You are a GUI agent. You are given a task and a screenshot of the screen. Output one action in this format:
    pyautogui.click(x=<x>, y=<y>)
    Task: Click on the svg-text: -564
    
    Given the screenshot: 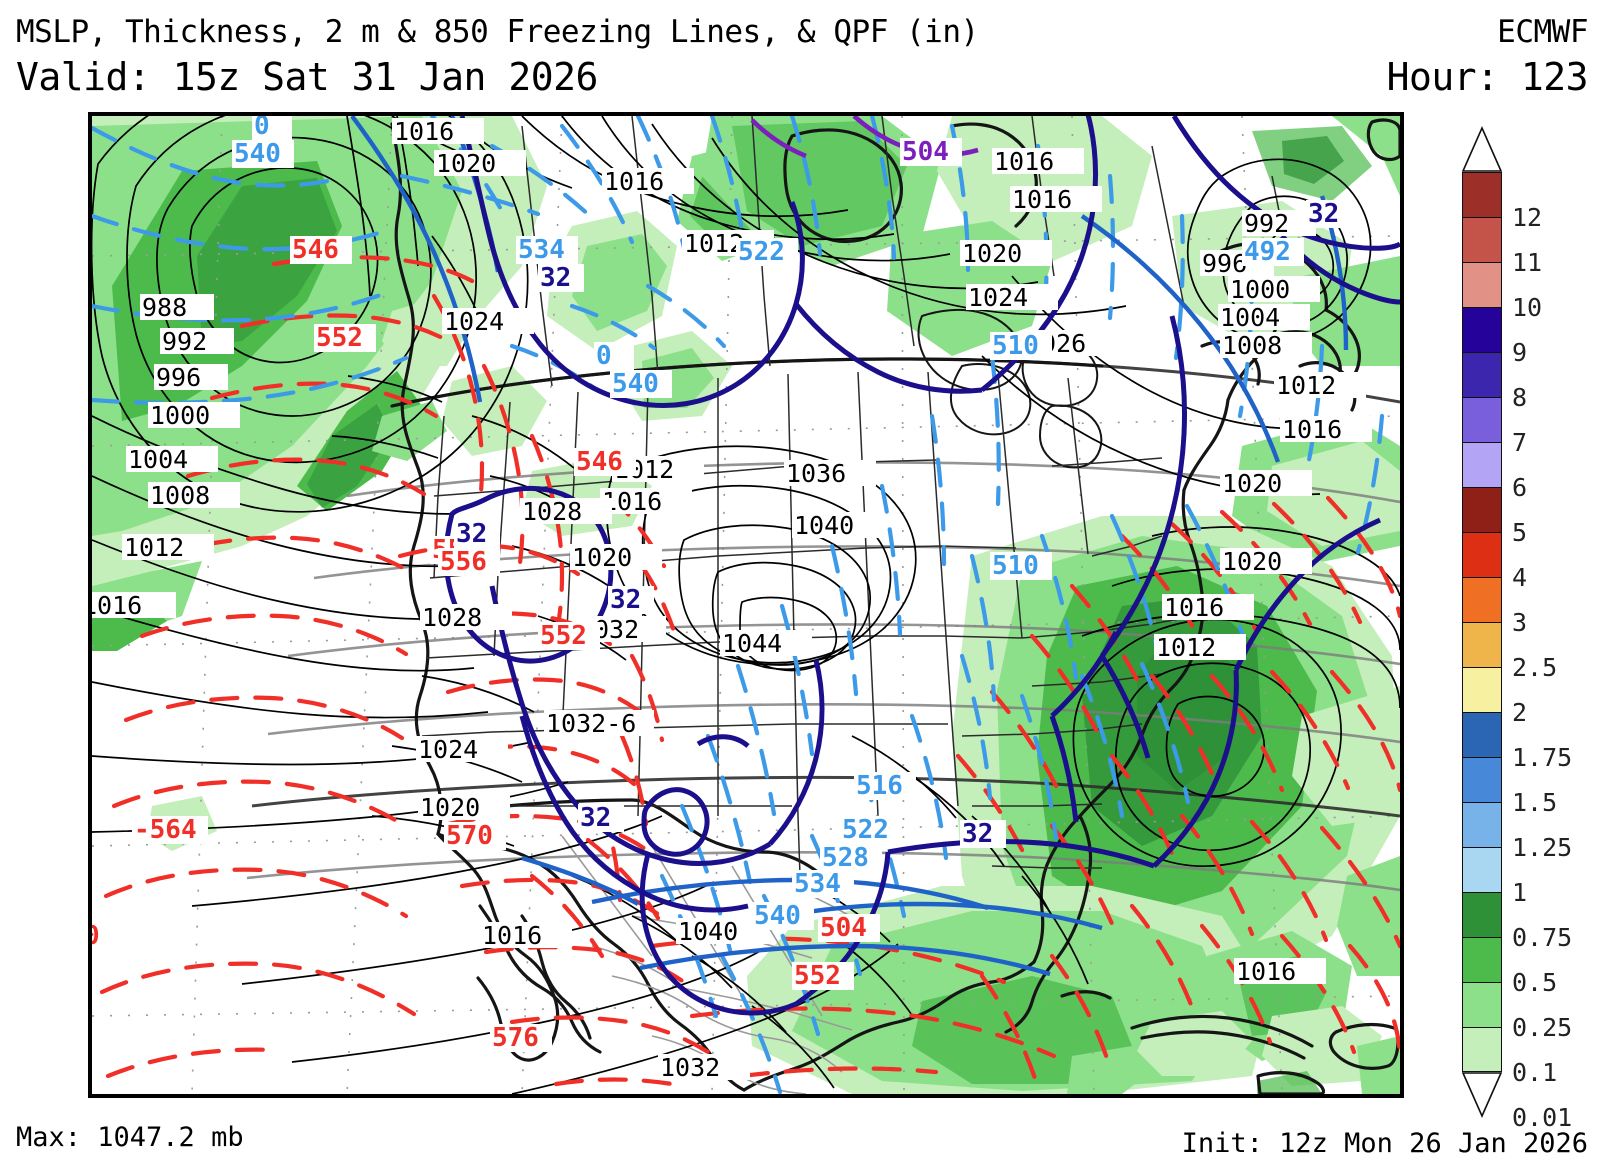 What is the action you would take?
    pyautogui.click(x=165, y=830)
    